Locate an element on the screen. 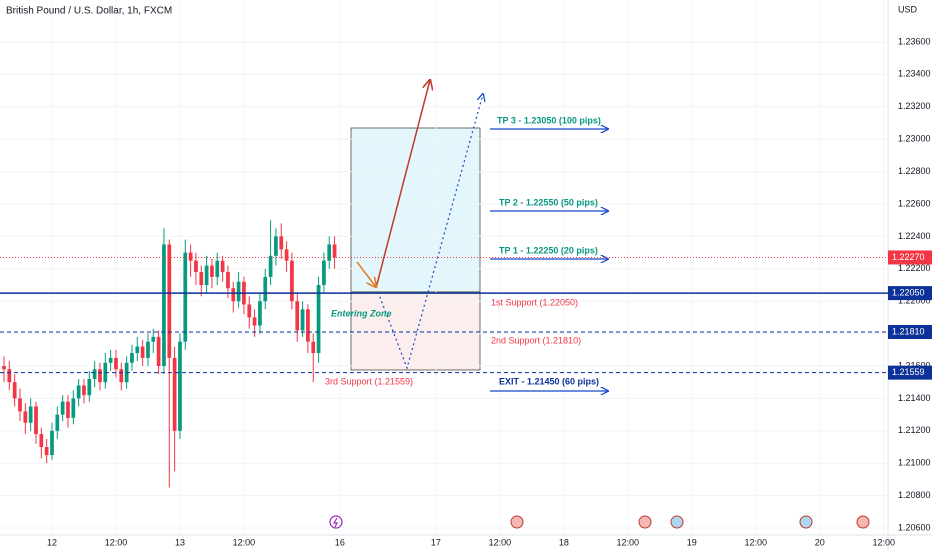 The image size is (932, 550). price-tag-label: 1.21559 is located at coordinates (908, 372).